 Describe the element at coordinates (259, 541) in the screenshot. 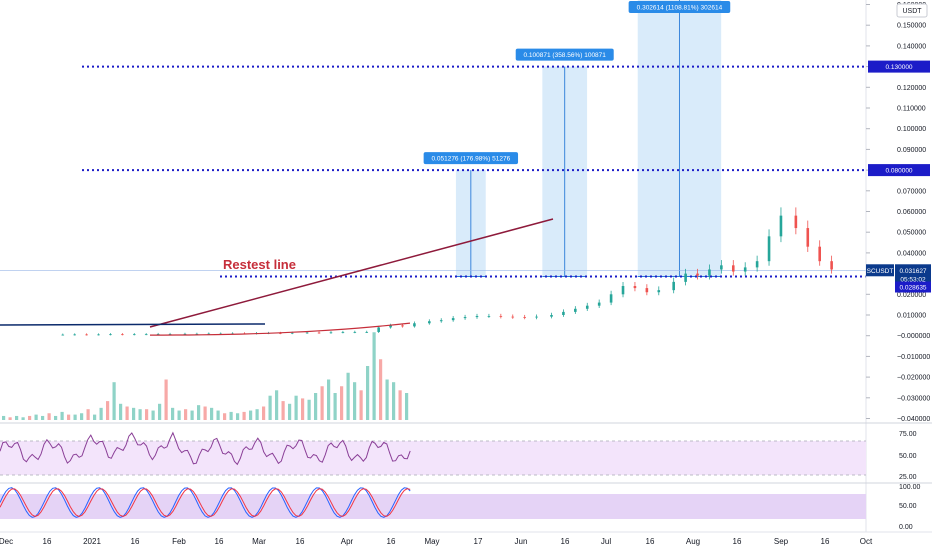

I see `time-tick-label: Mar` at that location.